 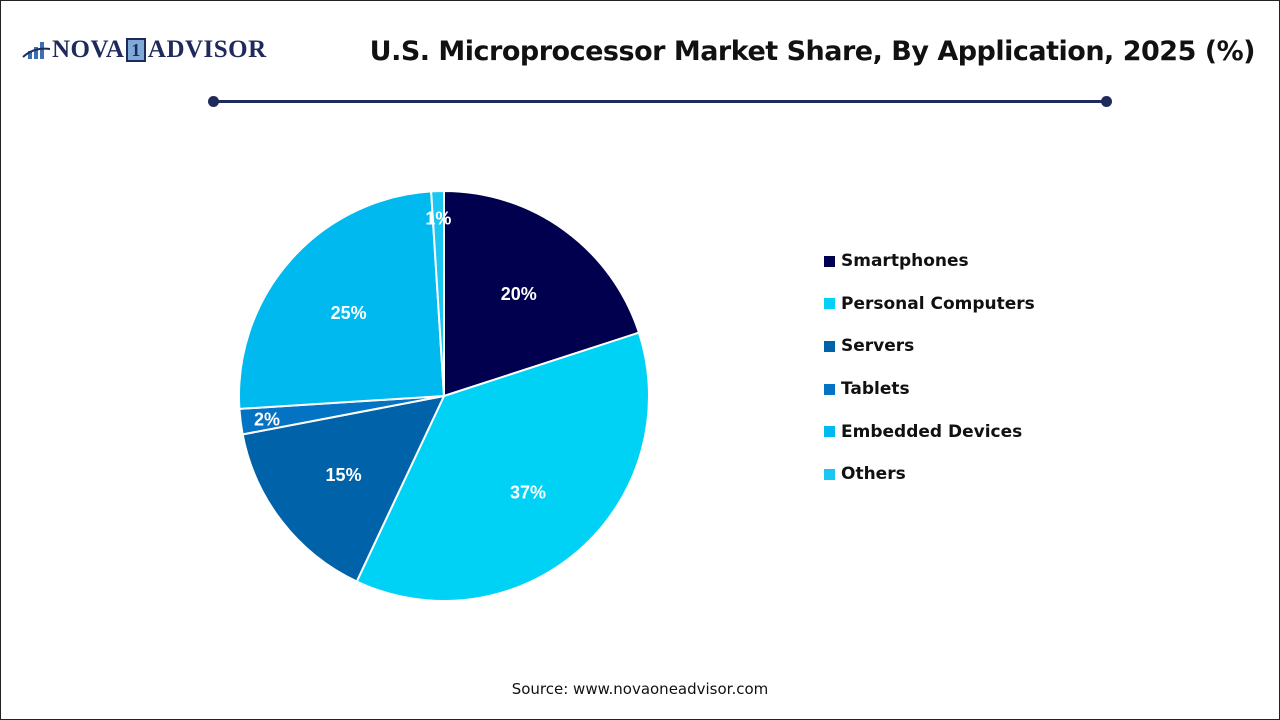 I want to click on legend-item: Others, so click(x=929, y=474).